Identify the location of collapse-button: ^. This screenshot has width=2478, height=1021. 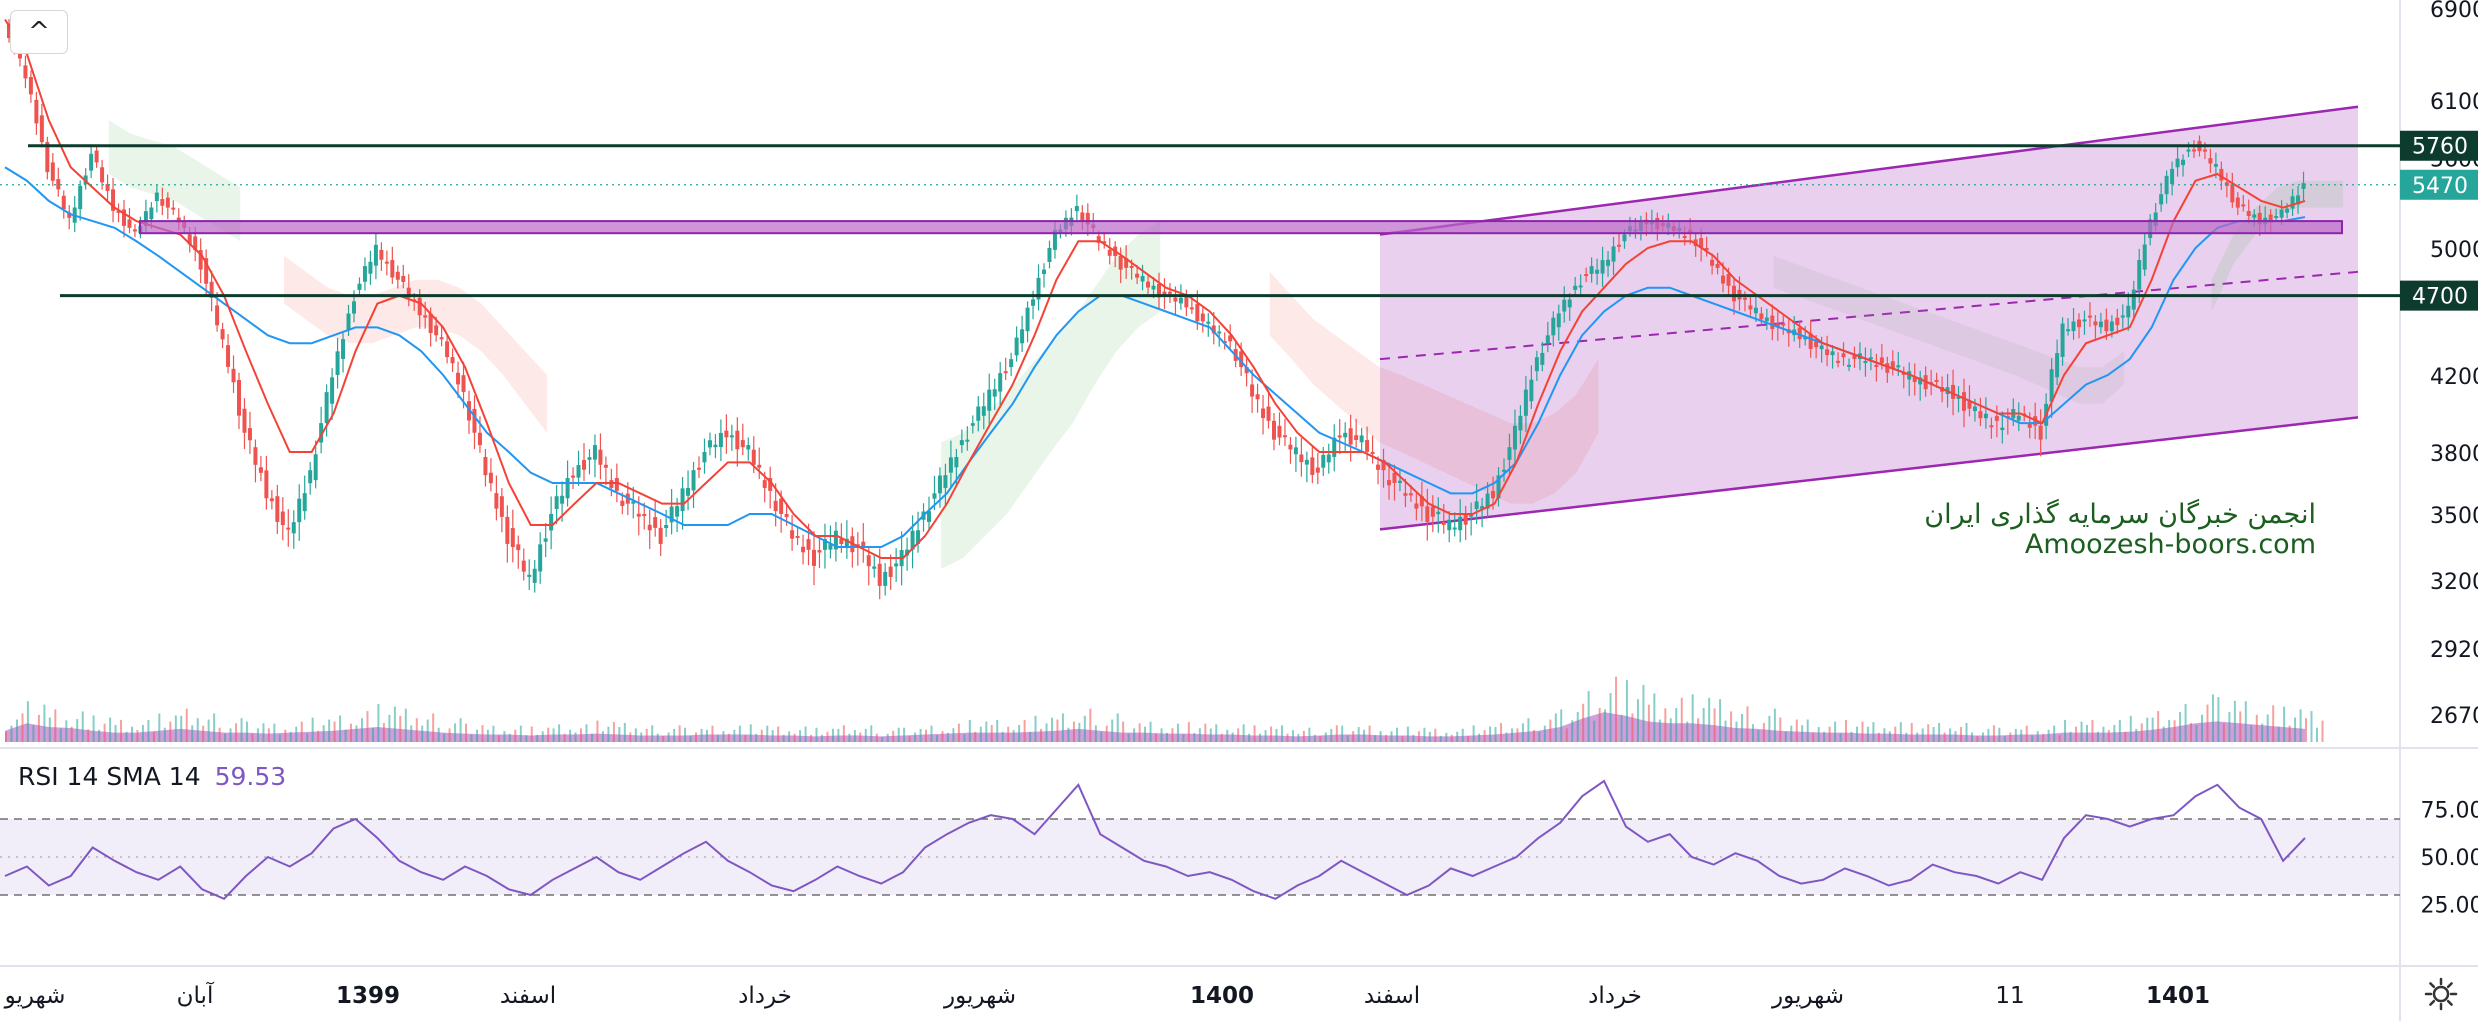
(39, 32).